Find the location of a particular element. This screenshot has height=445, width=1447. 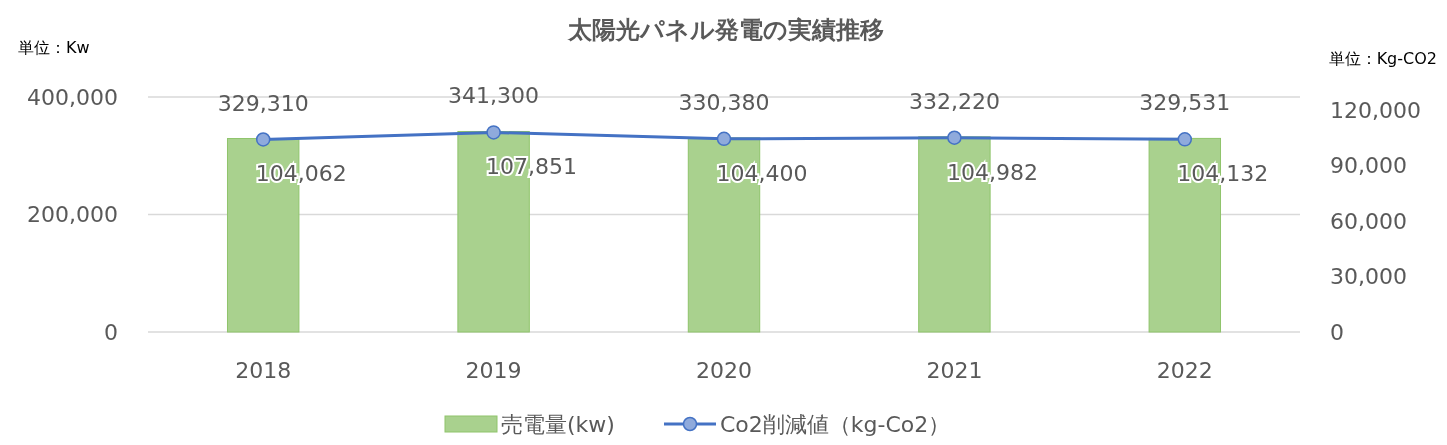

x-tick-label: 2019 is located at coordinates (493, 370).